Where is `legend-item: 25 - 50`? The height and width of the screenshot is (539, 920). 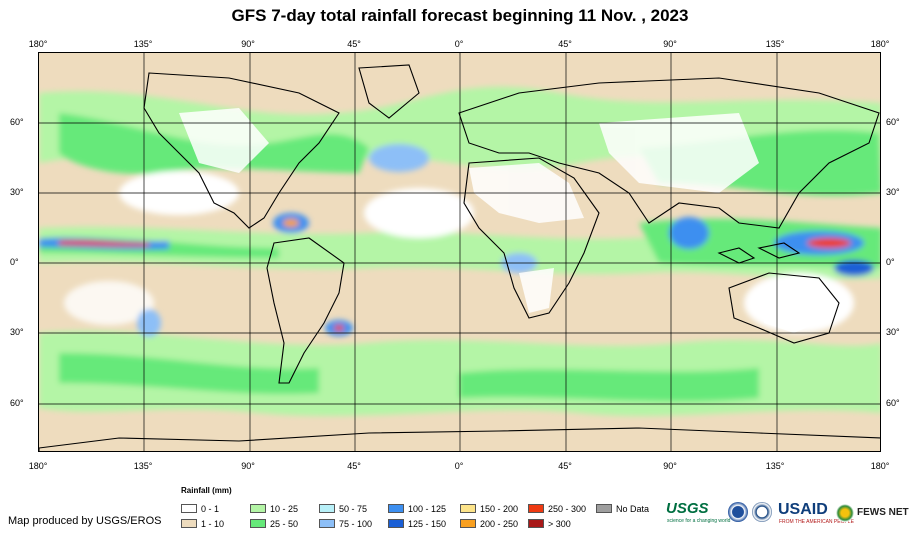 legend-item: 25 - 50 is located at coordinates (274, 523).